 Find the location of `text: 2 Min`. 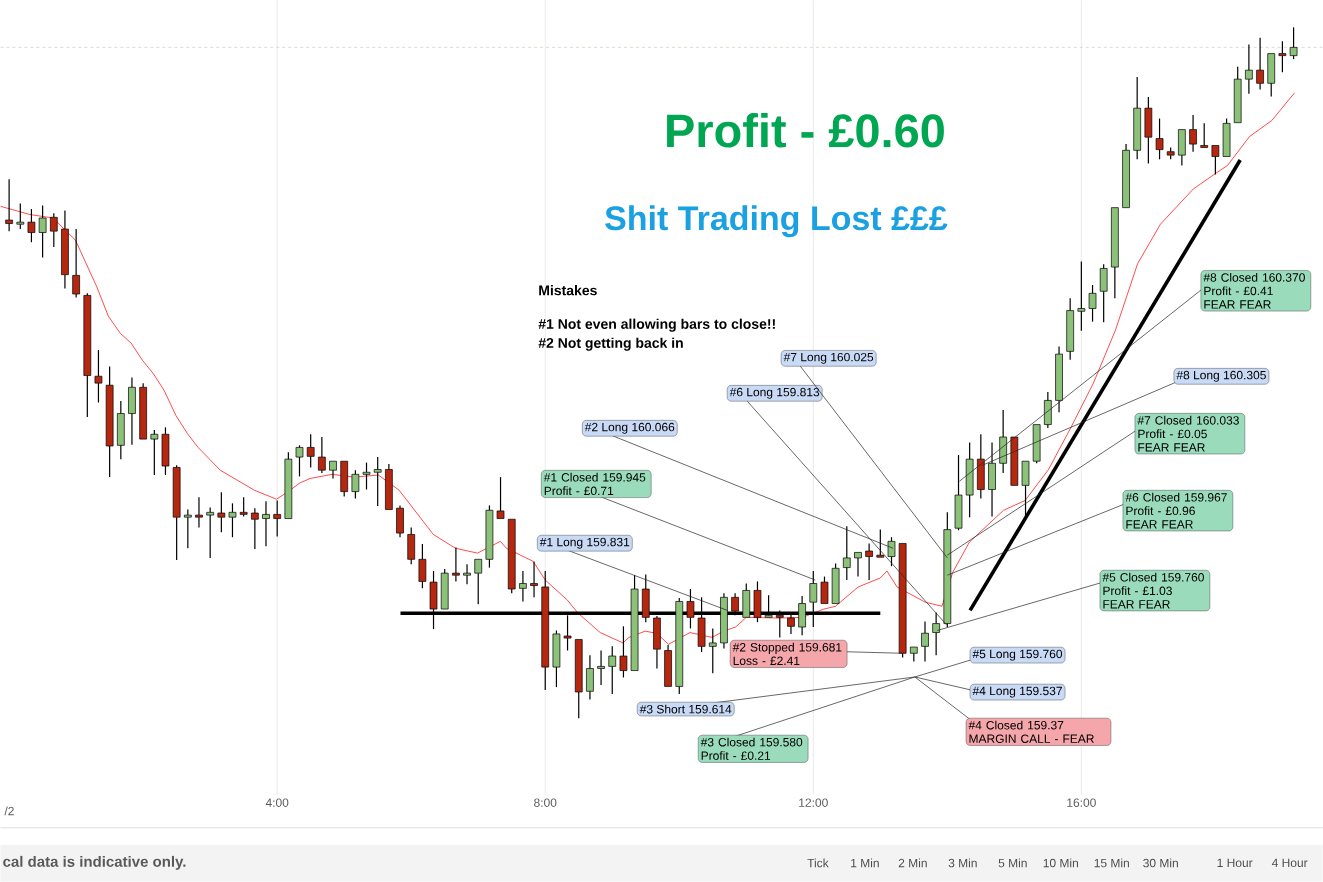

text: 2 Min is located at coordinates (912, 863).